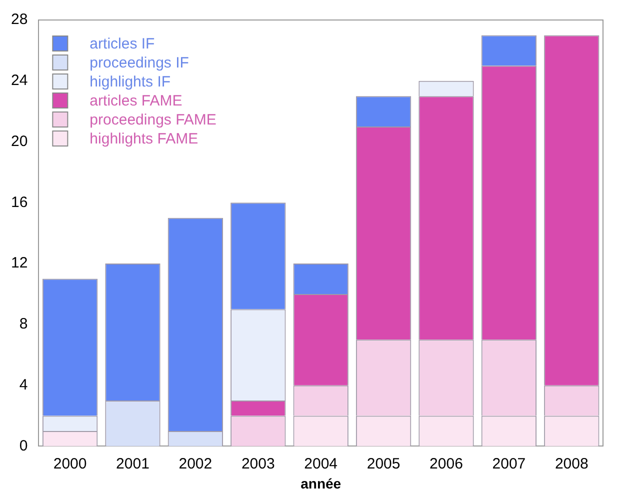 This screenshot has width=631, height=501. Describe the element at coordinates (258, 463) in the screenshot. I see `x-tick-label: 2003` at that location.